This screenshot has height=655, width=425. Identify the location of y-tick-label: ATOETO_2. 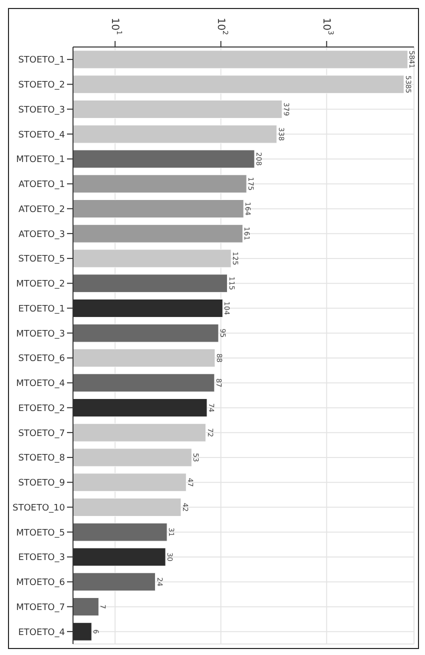
(41, 209).